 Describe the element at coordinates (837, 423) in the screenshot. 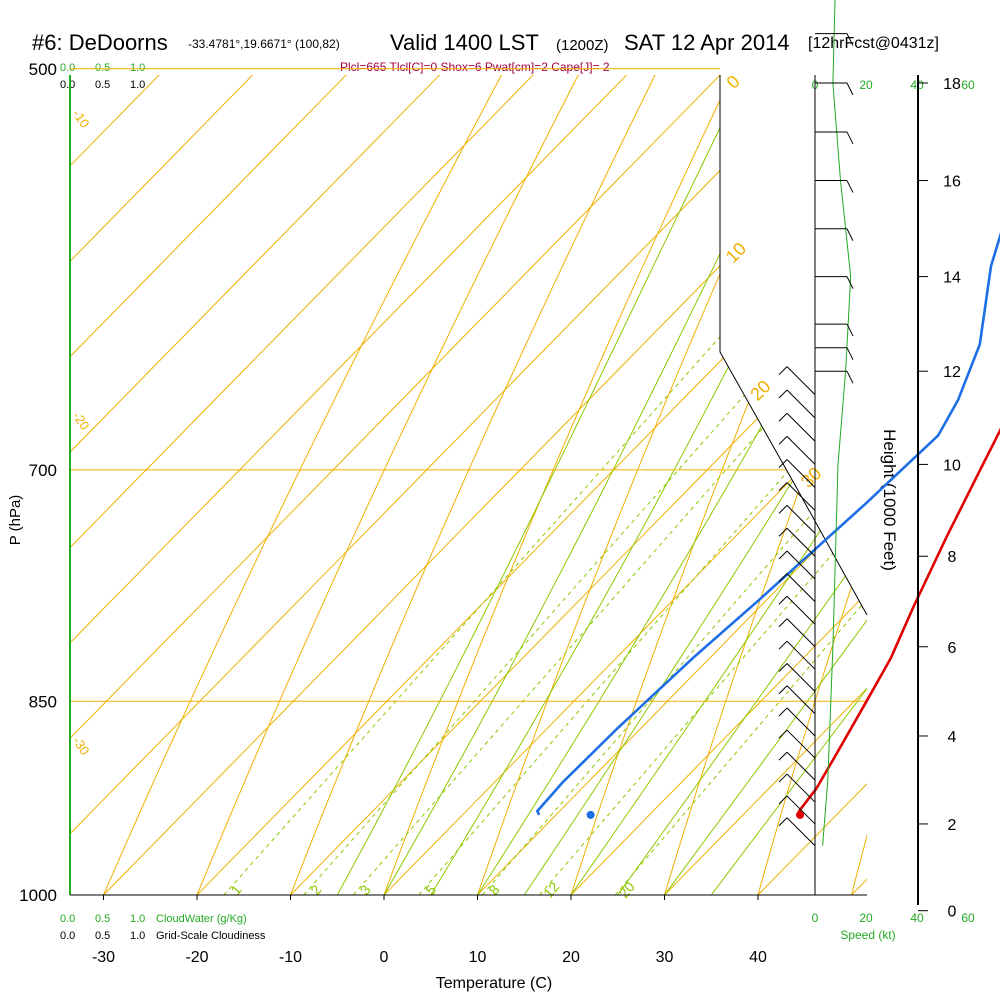

I see `wind-speed-profile-line` at that location.